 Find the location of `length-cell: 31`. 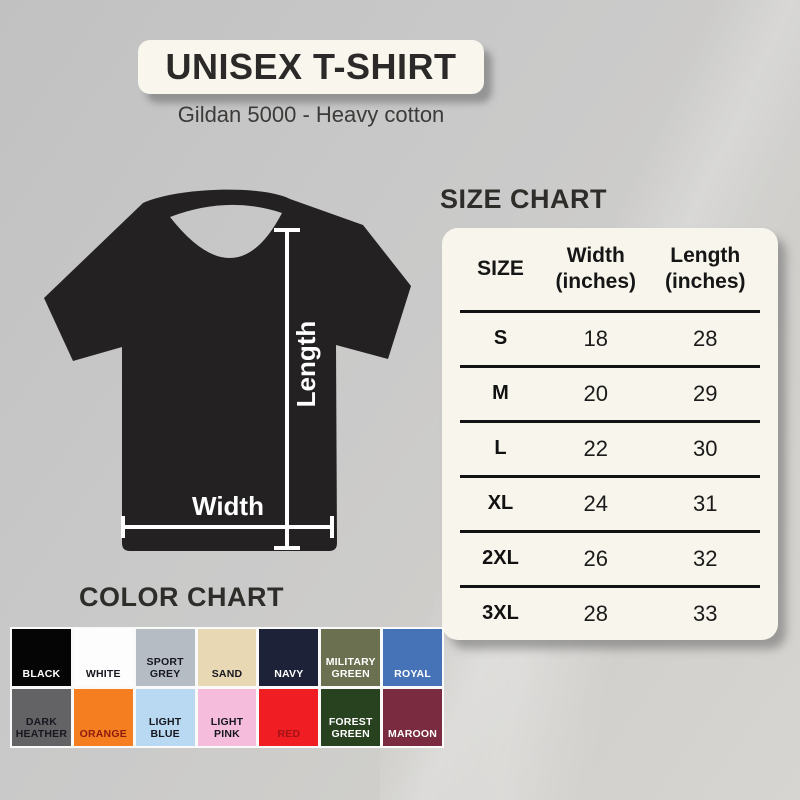

length-cell: 31 is located at coordinates (705, 503).